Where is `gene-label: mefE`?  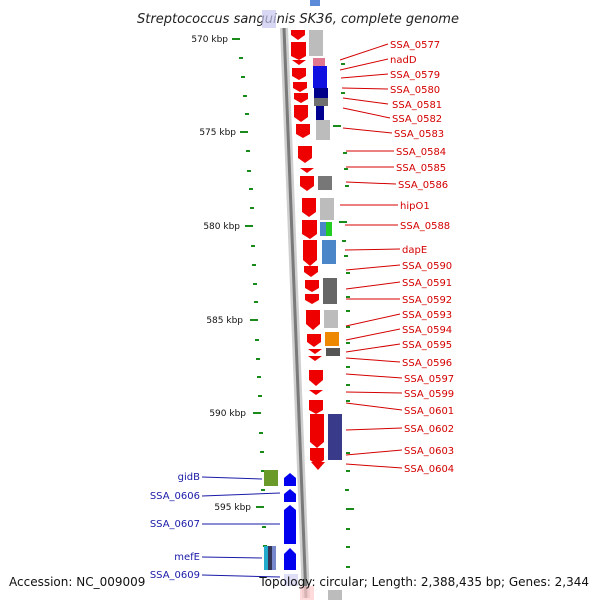 gene-label: mefE is located at coordinates (187, 557).